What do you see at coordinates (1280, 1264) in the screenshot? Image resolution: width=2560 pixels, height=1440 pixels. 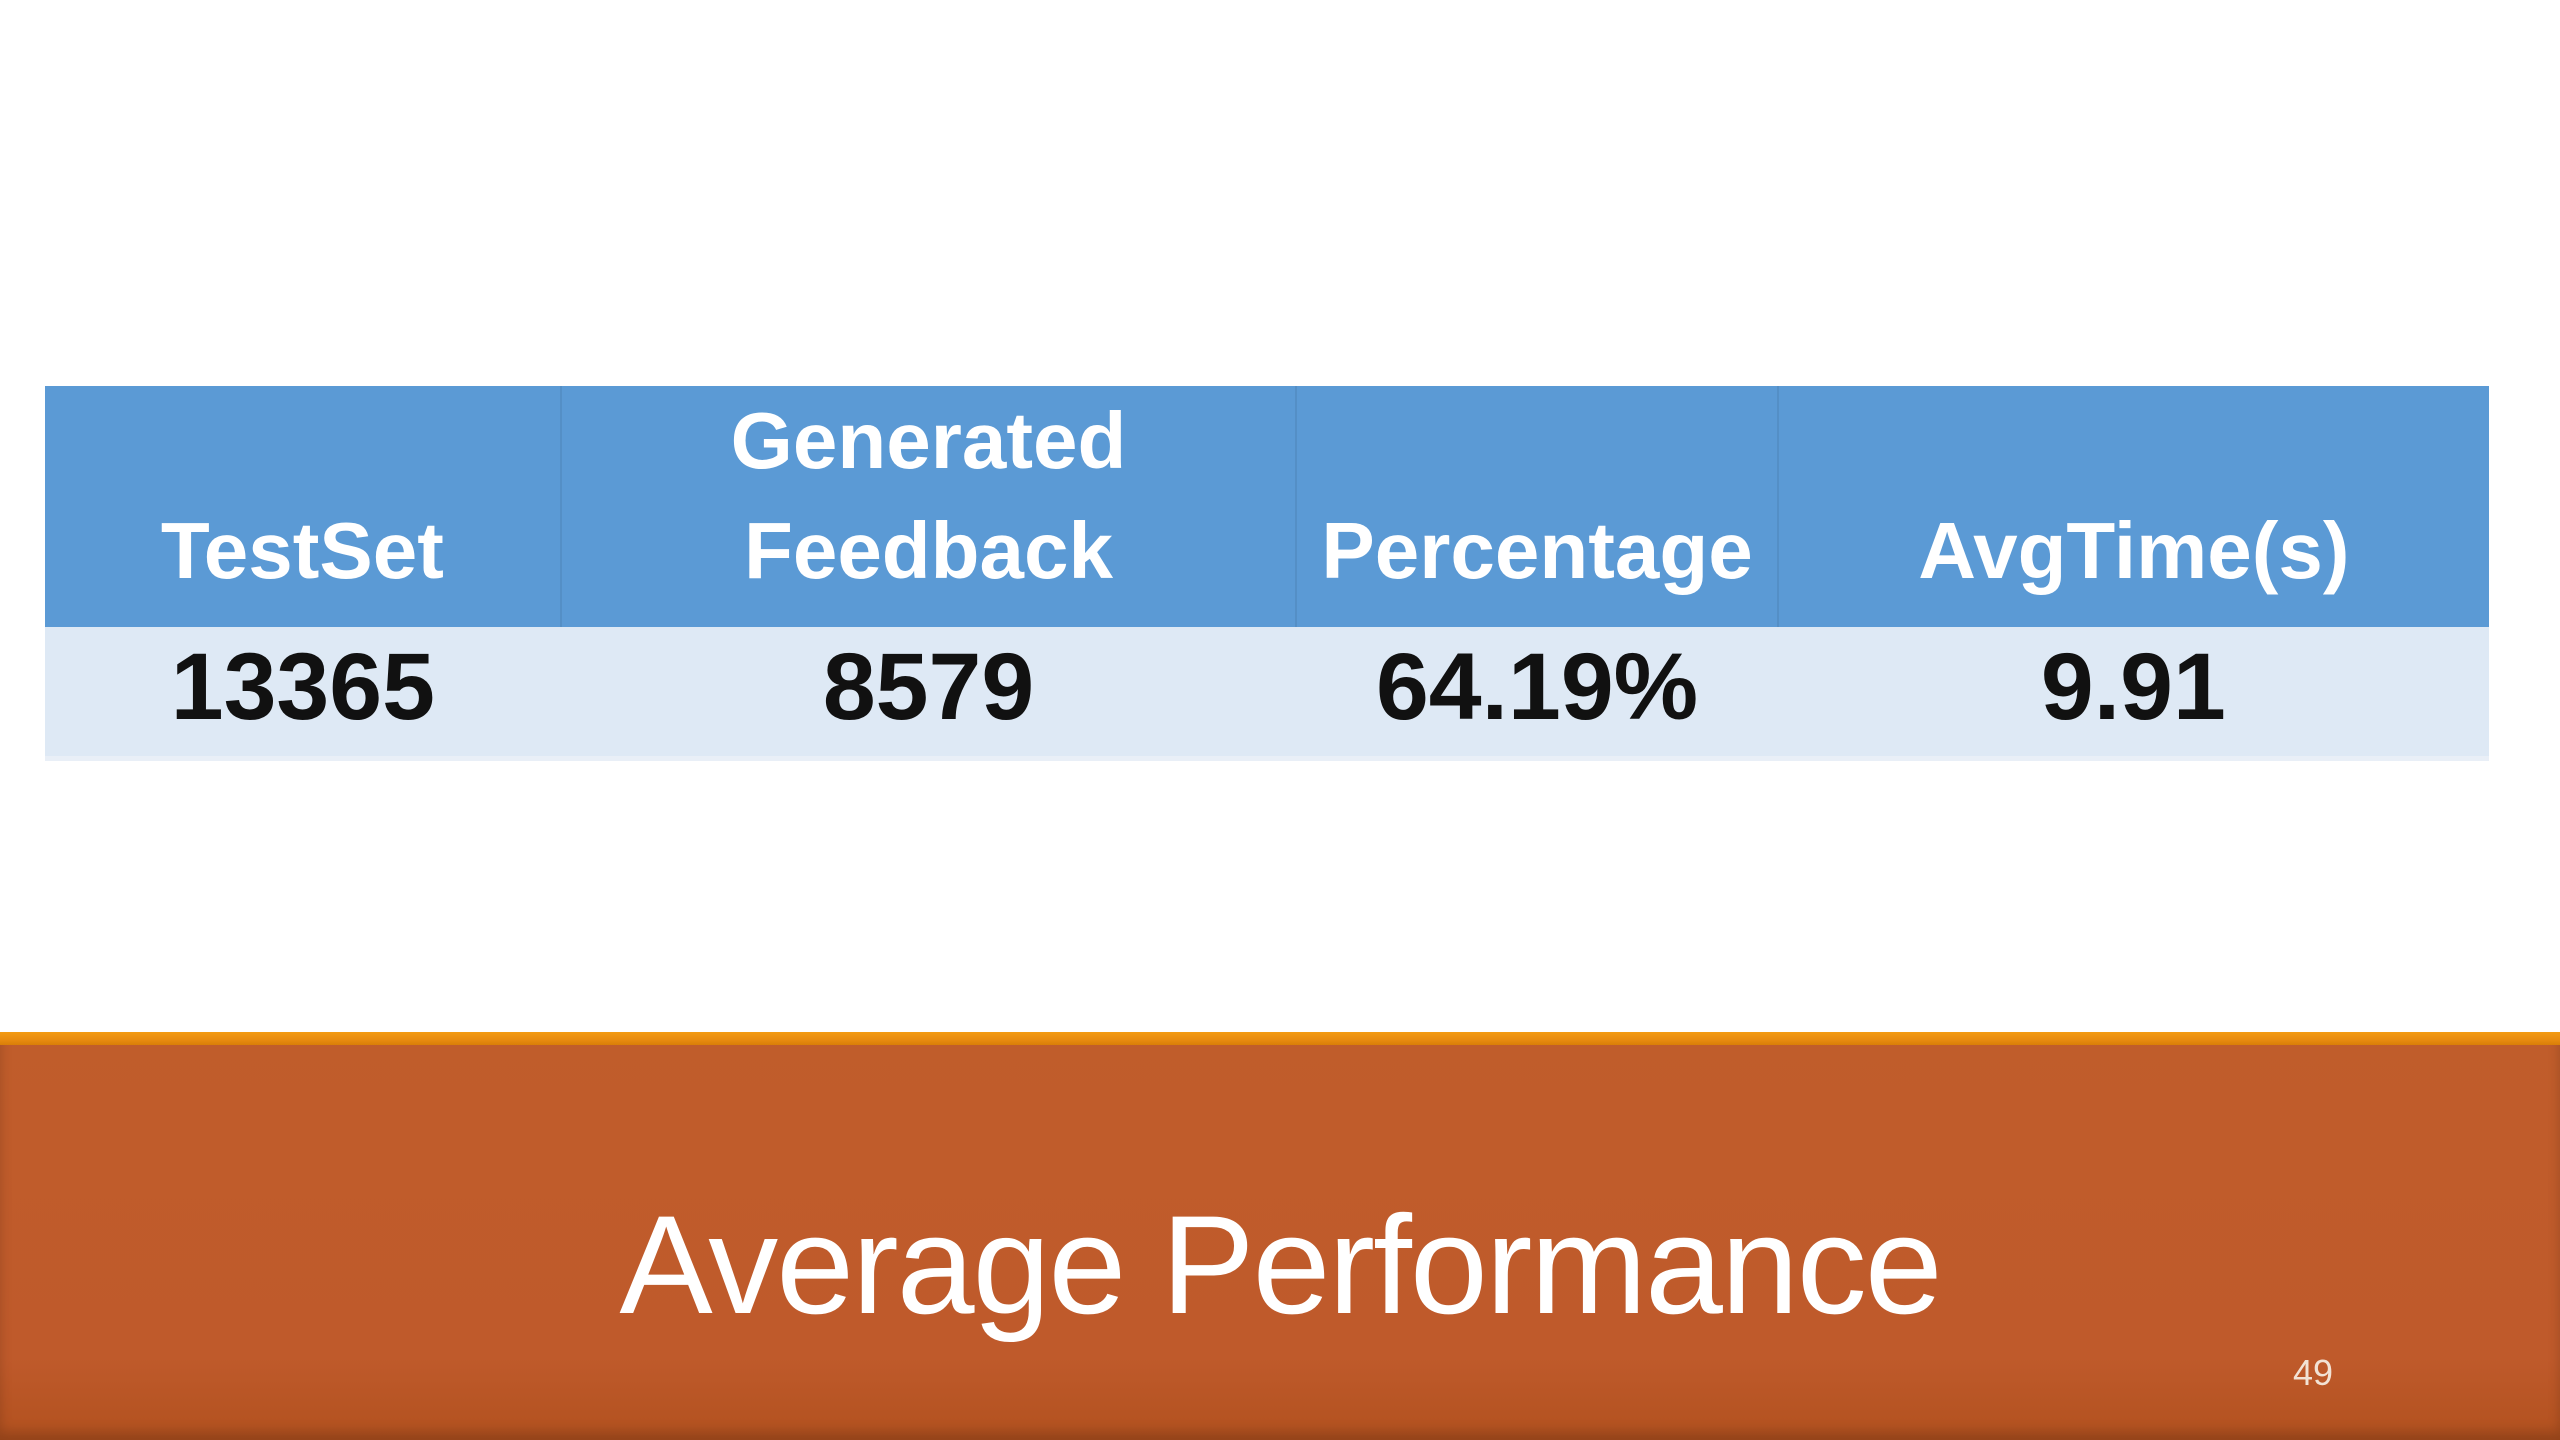 I see `slide-title: Average Performance` at bounding box center [1280, 1264].